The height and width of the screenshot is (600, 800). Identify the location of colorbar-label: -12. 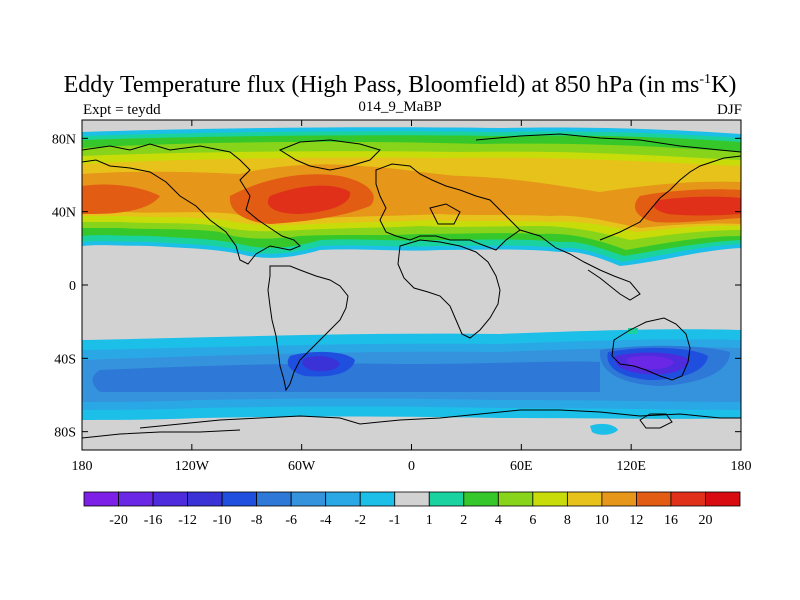
(187, 520).